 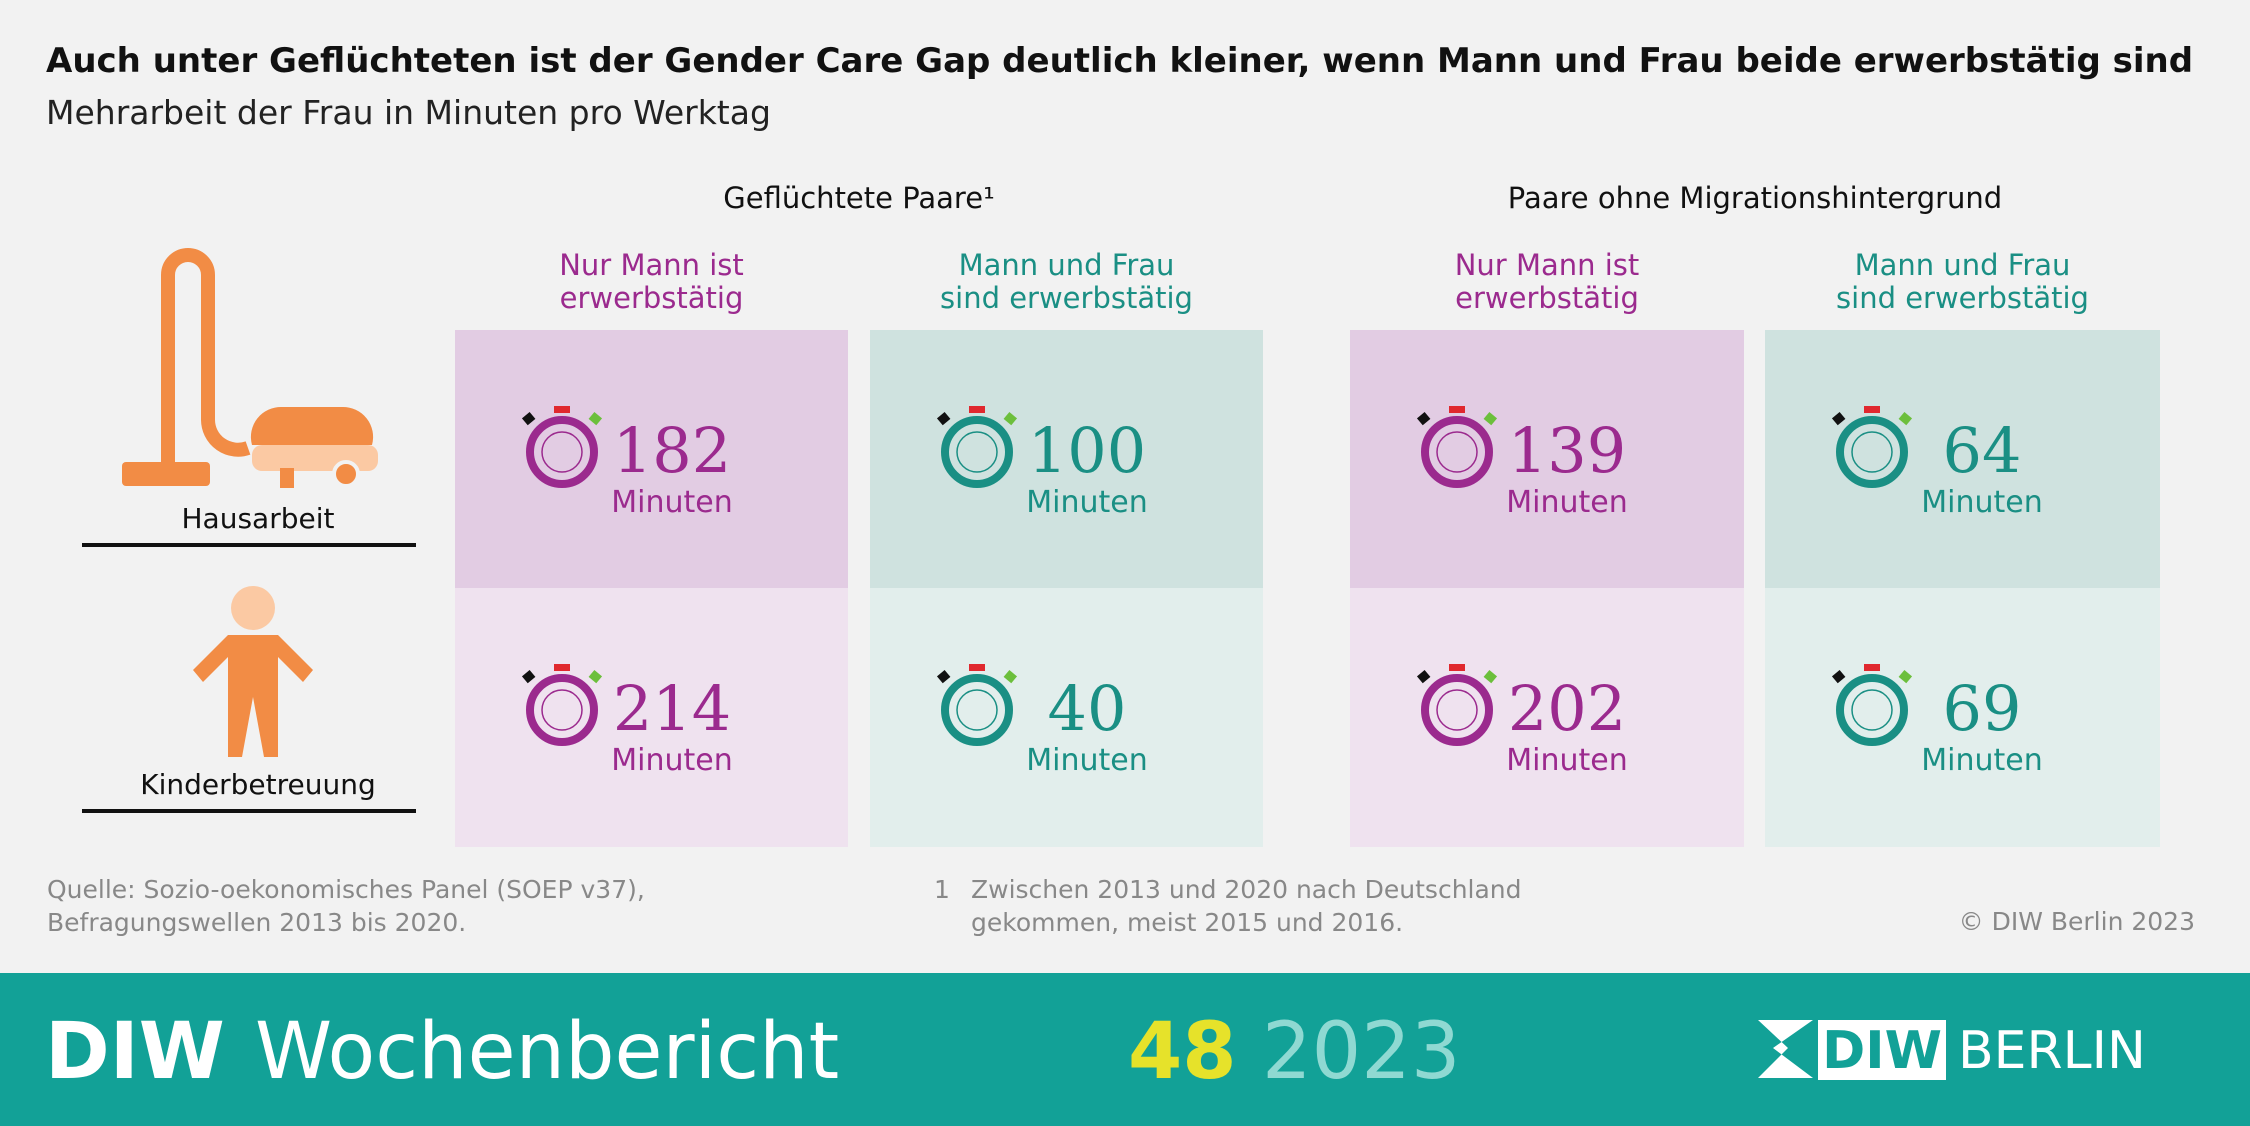 I want to click on child-body, so click(x=253, y=696).